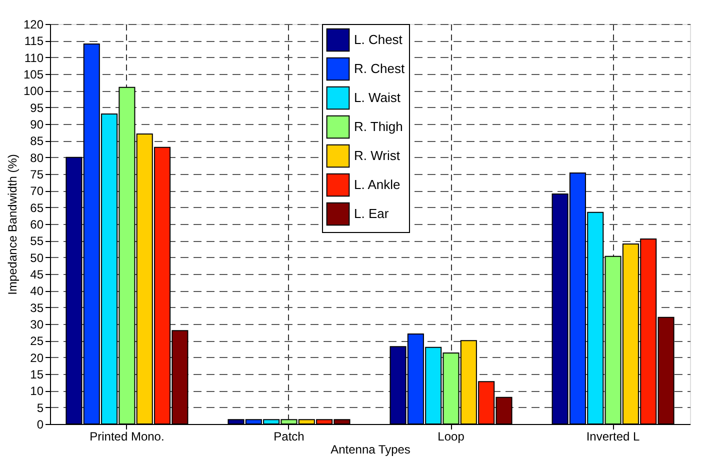  What do you see at coordinates (37, 257) in the screenshot?
I see `y-tick-label: 50` at bounding box center [37, 257].